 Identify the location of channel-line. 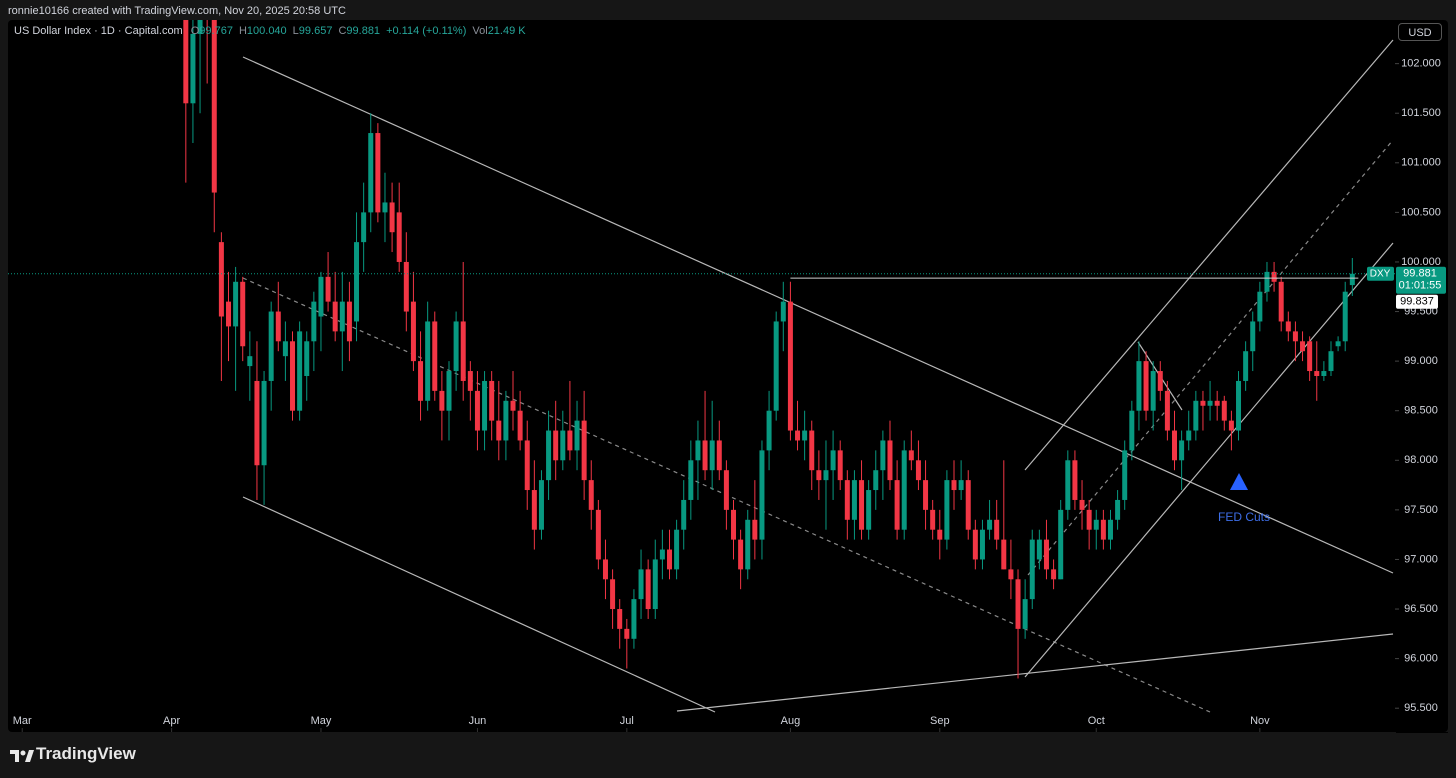
(1210, 357).